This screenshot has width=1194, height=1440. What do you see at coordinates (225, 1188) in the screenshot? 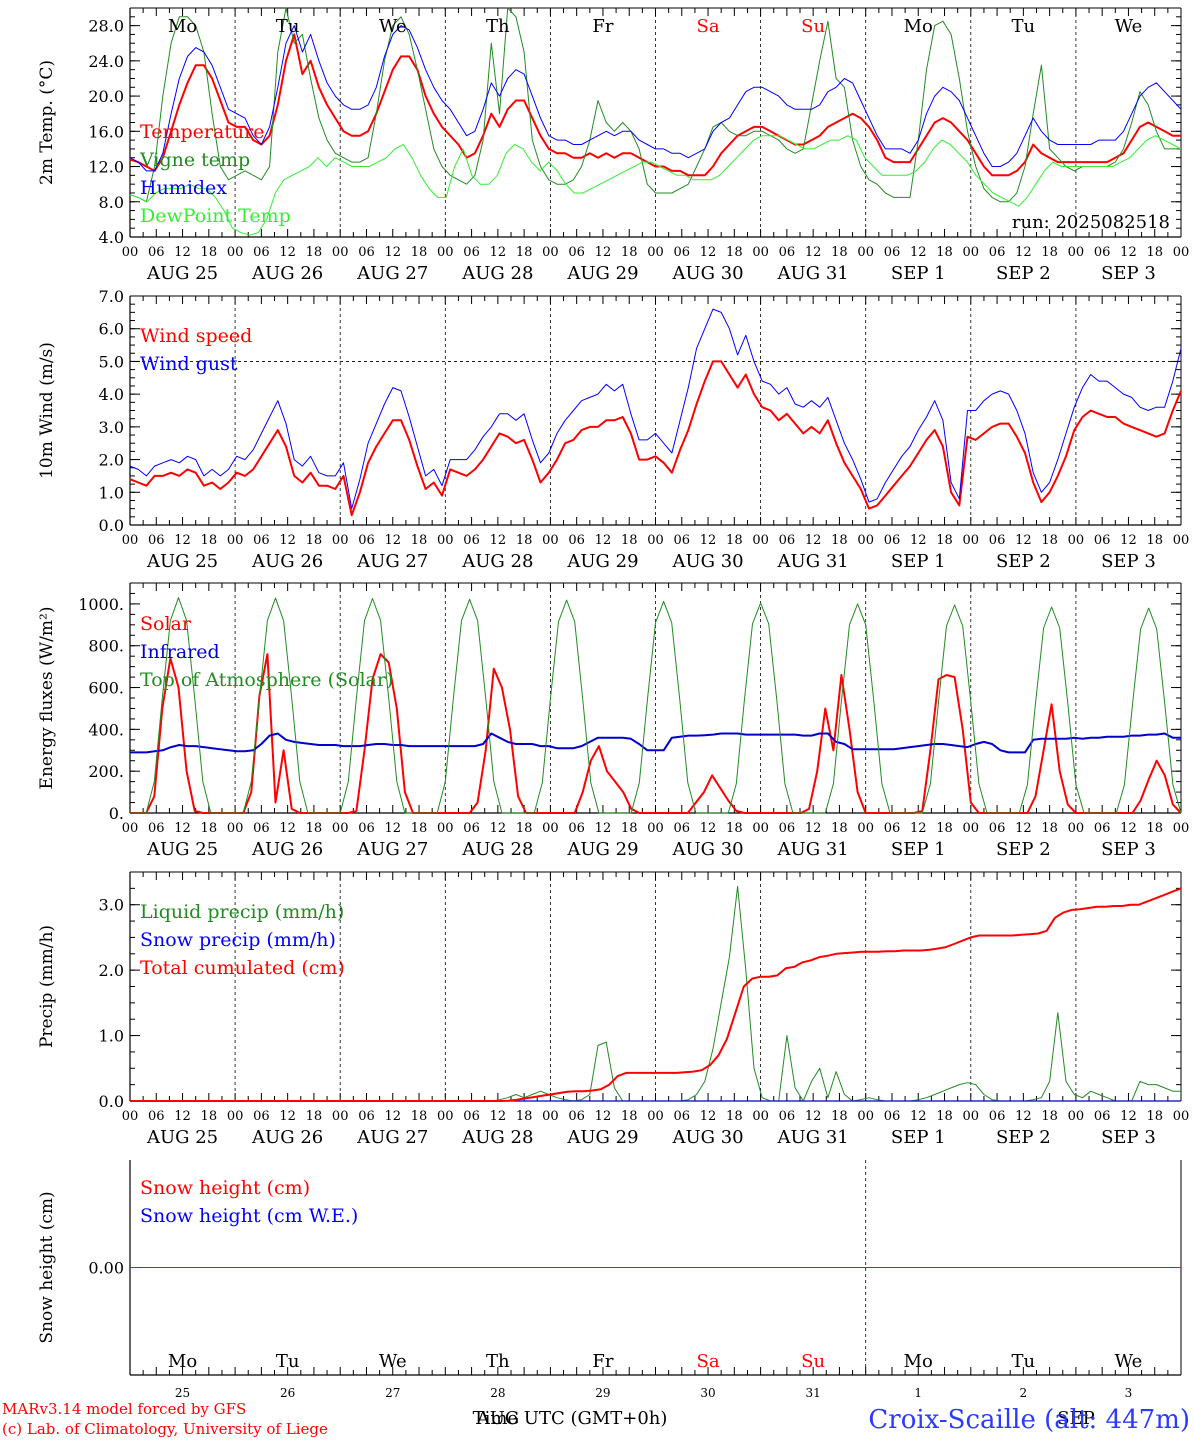
I see `legend-entry: Snow height (cm)` at bounding box center [225, 1188].